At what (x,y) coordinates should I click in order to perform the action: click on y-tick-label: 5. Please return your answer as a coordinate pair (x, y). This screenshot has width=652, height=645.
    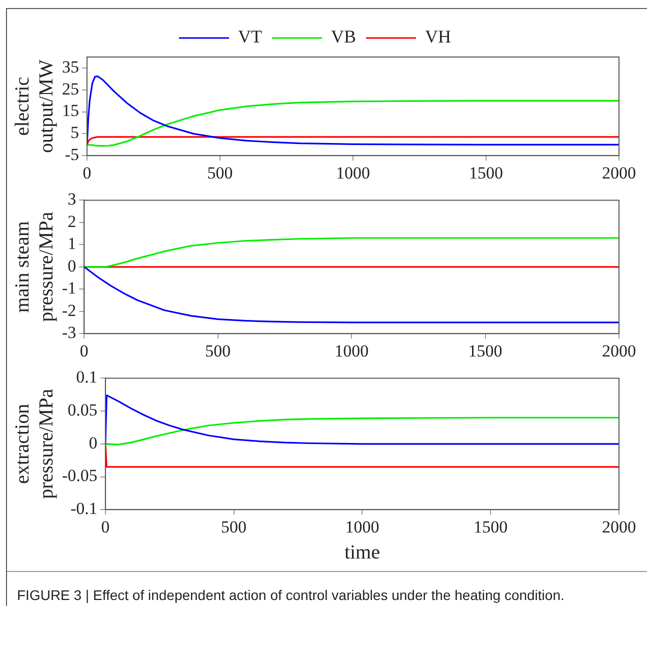
    Looking at the image, I should click on (74, 132).